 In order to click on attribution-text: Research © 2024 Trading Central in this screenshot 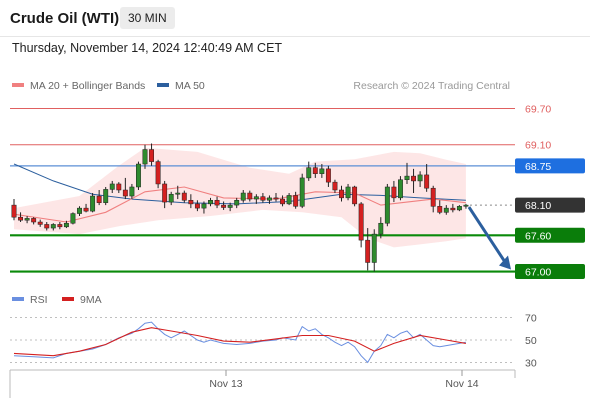, I will do `click(431, 86)`.